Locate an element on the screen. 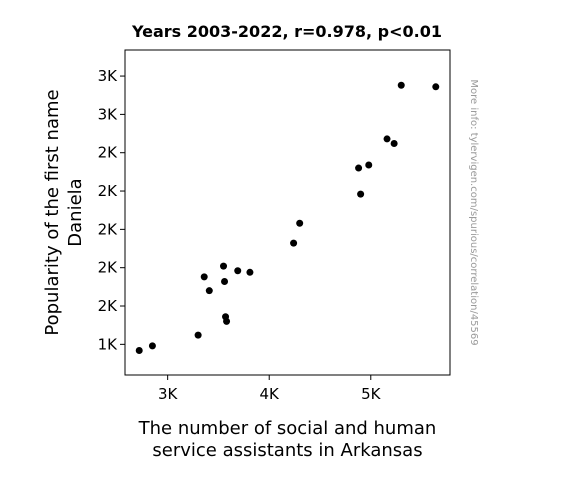 This screenshot has height=504, width=575. y-tick-label: 1K is located at coordinates (108, 344).